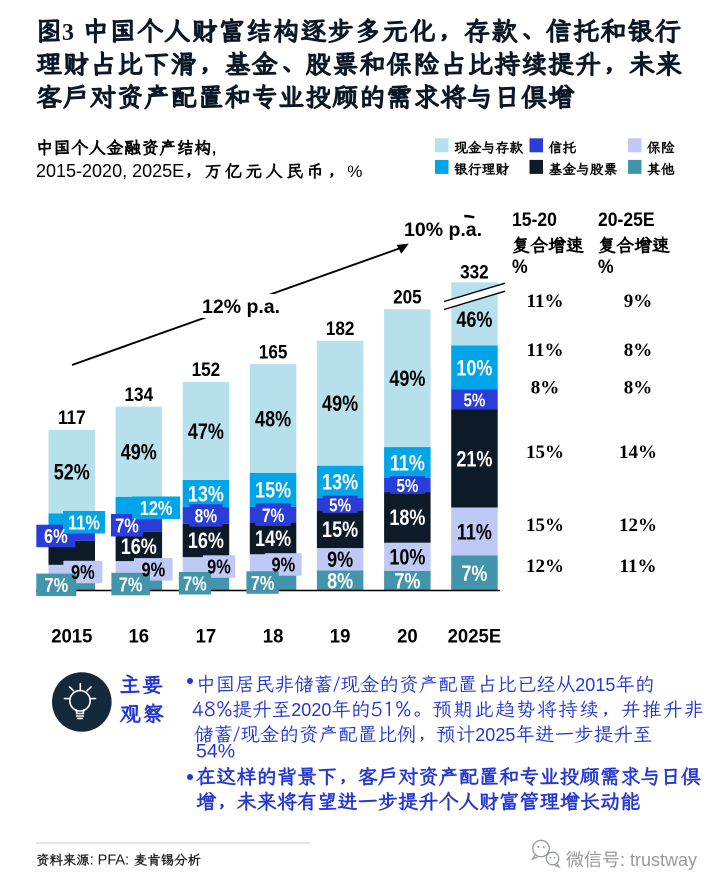 The image size is (719, 889). Describe the element at coordinates (534, 219) in the screenshot. I see `svg-text: 15-20` at that location.